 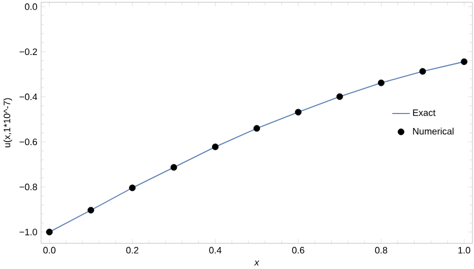 I want to click on x-tick-label: 0.6, so click(x=298, y=250).